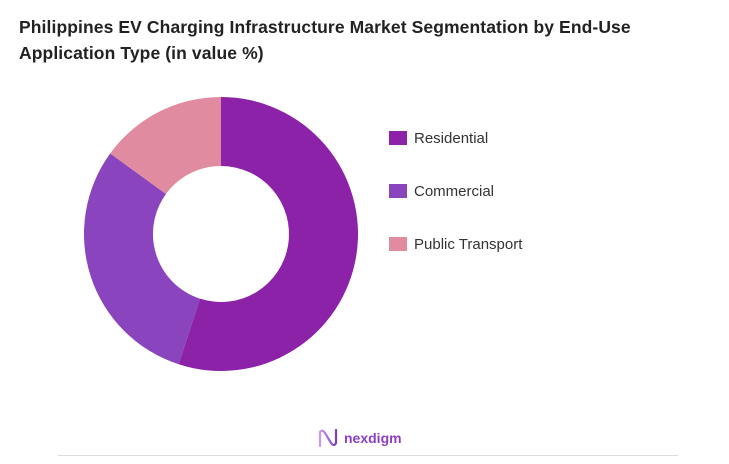  I want to click on legend-label: Commercial, so click(454, 191).